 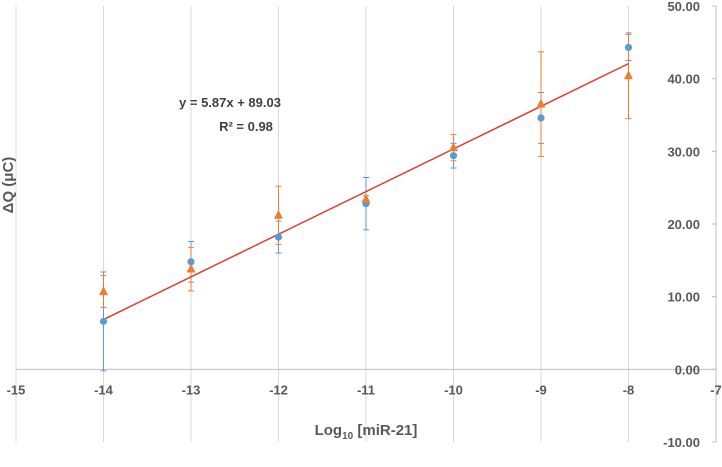 I want to click on x-tick-label: -9, so click(x=541, y=389).